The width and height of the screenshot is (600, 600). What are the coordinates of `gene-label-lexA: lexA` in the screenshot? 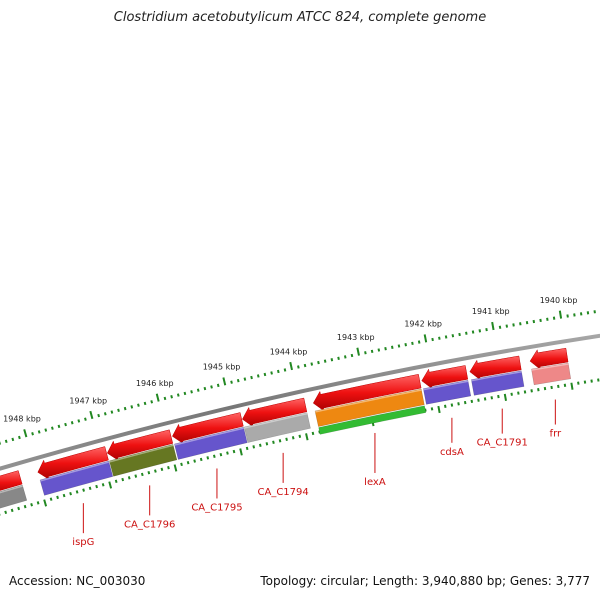 It's located at (375, 482).